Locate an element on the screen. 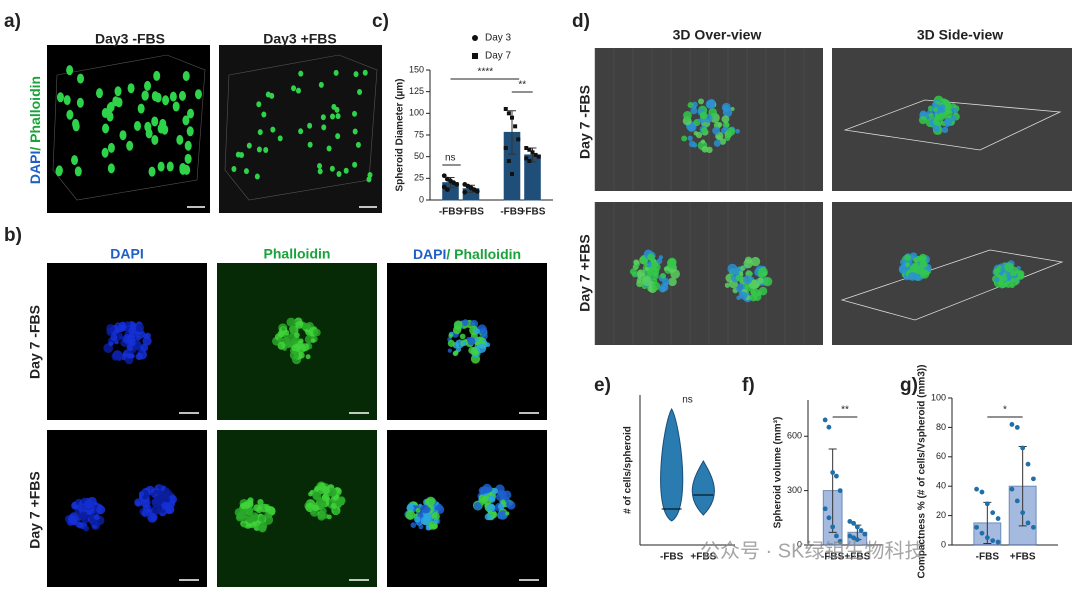 The height and width of the screenshot is (601, 1080). image is located at coordinates (952, 273).